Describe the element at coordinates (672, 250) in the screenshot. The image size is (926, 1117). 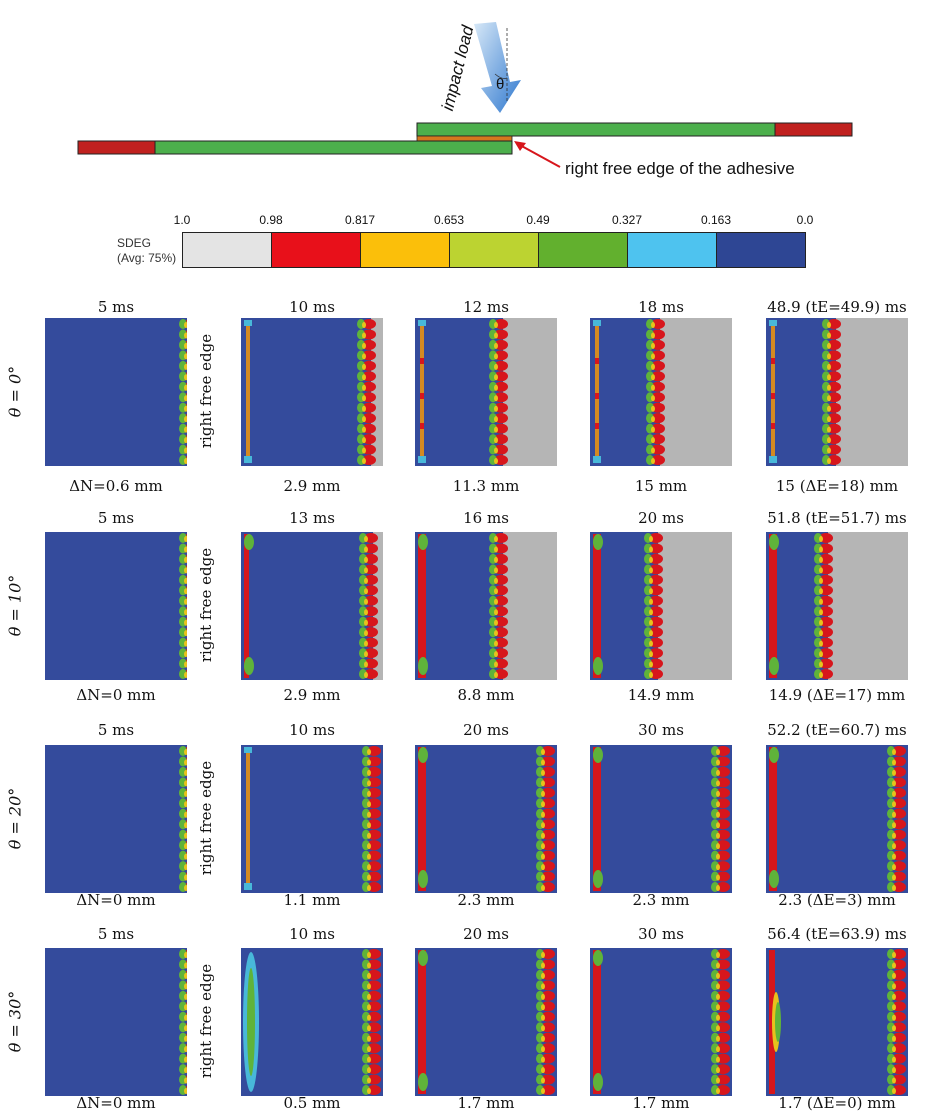
I see `legend-swatch` at that location.